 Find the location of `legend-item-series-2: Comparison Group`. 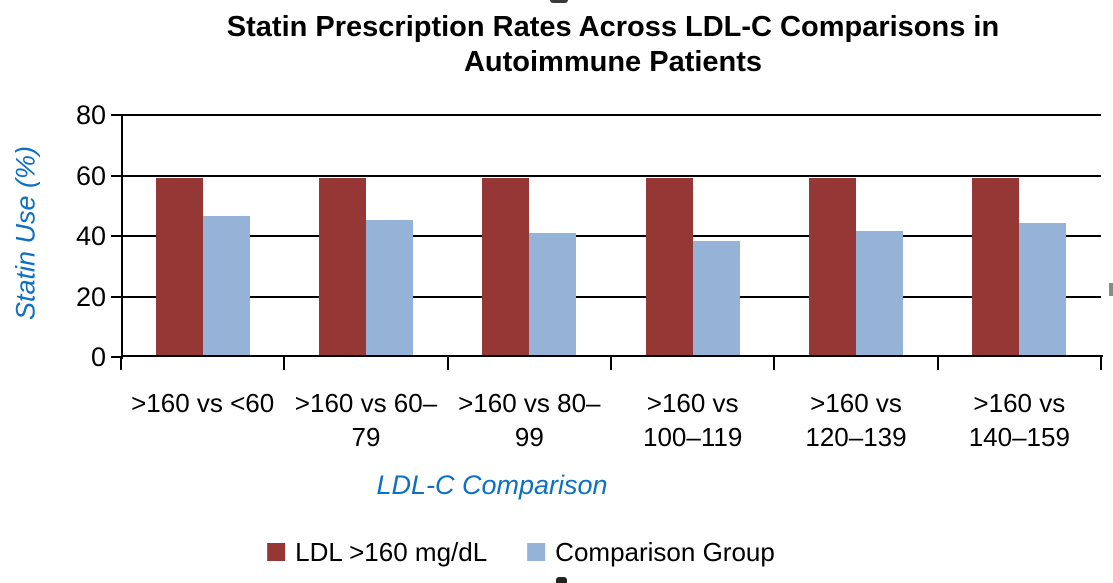

legend-item-series-2: Comparison Group is located at coordinates (651, 552).